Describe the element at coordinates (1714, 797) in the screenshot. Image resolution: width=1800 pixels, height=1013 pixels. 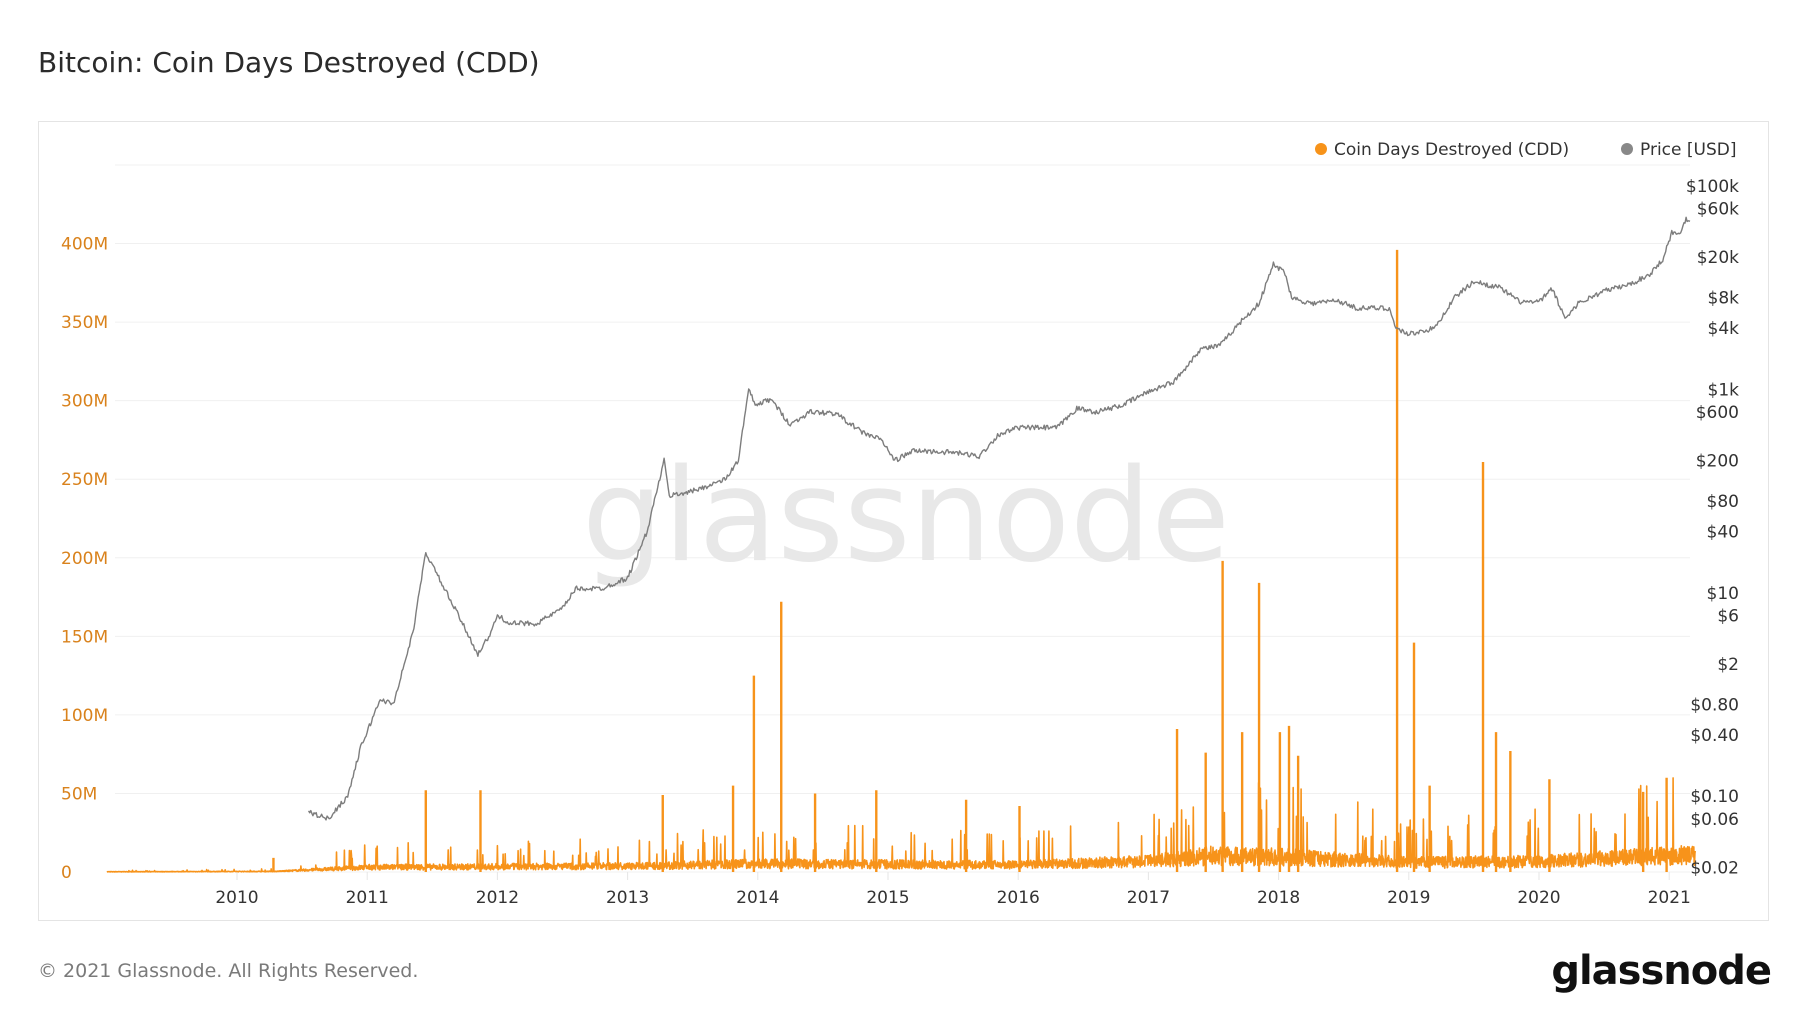
I see `right-axis-tick: $0.10` at that location.